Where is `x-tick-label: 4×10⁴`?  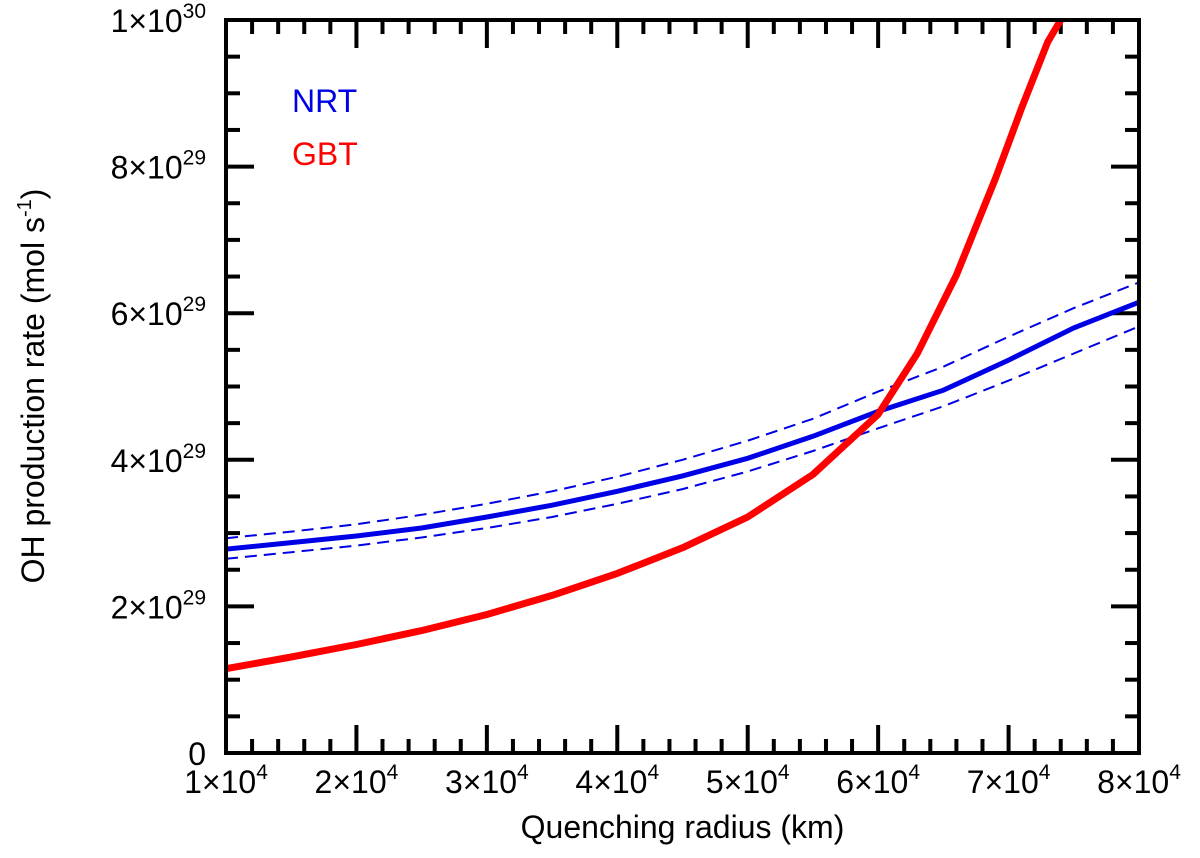 x-tick-label: 4×10⁴ is located at coordinates (617, 780).